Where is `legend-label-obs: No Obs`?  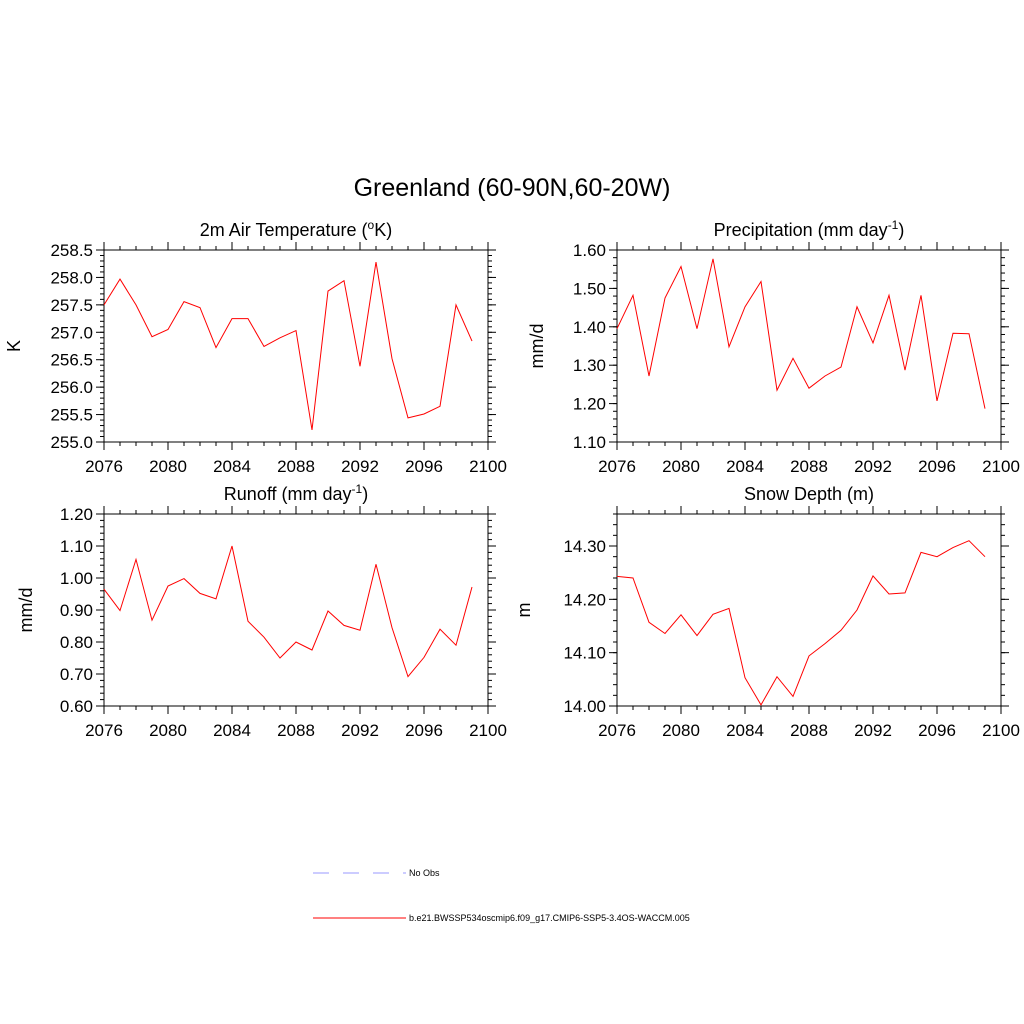
legend-label-obs: No Obs is located at coordinates (424, 873).